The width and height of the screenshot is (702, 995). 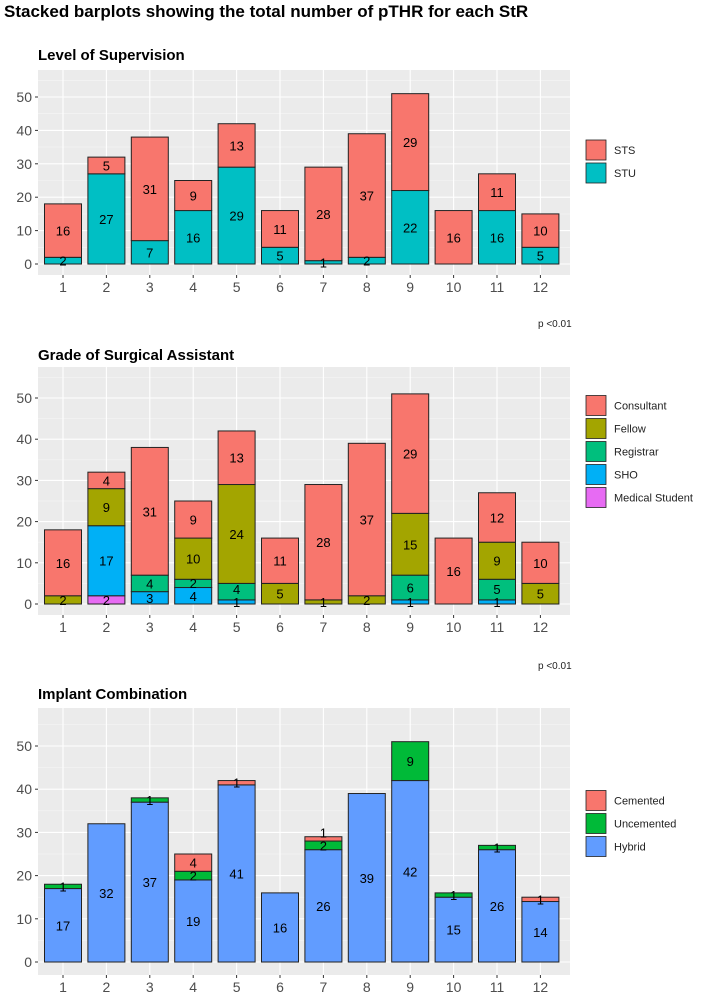 What do you see at coordinates (653, 499) in the screenshot?
I see `legend-label: Medical Student` at bounding box center [653, 499].